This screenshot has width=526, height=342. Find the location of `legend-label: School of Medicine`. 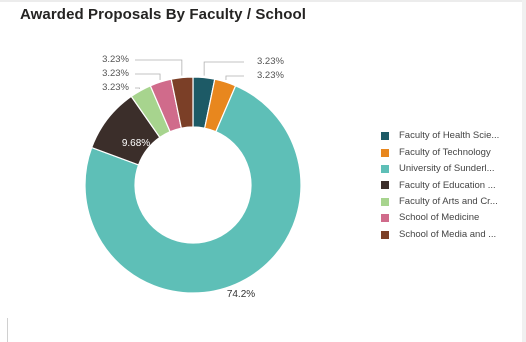

legend-label: School of Medicine is located at coordinates (439, 218).